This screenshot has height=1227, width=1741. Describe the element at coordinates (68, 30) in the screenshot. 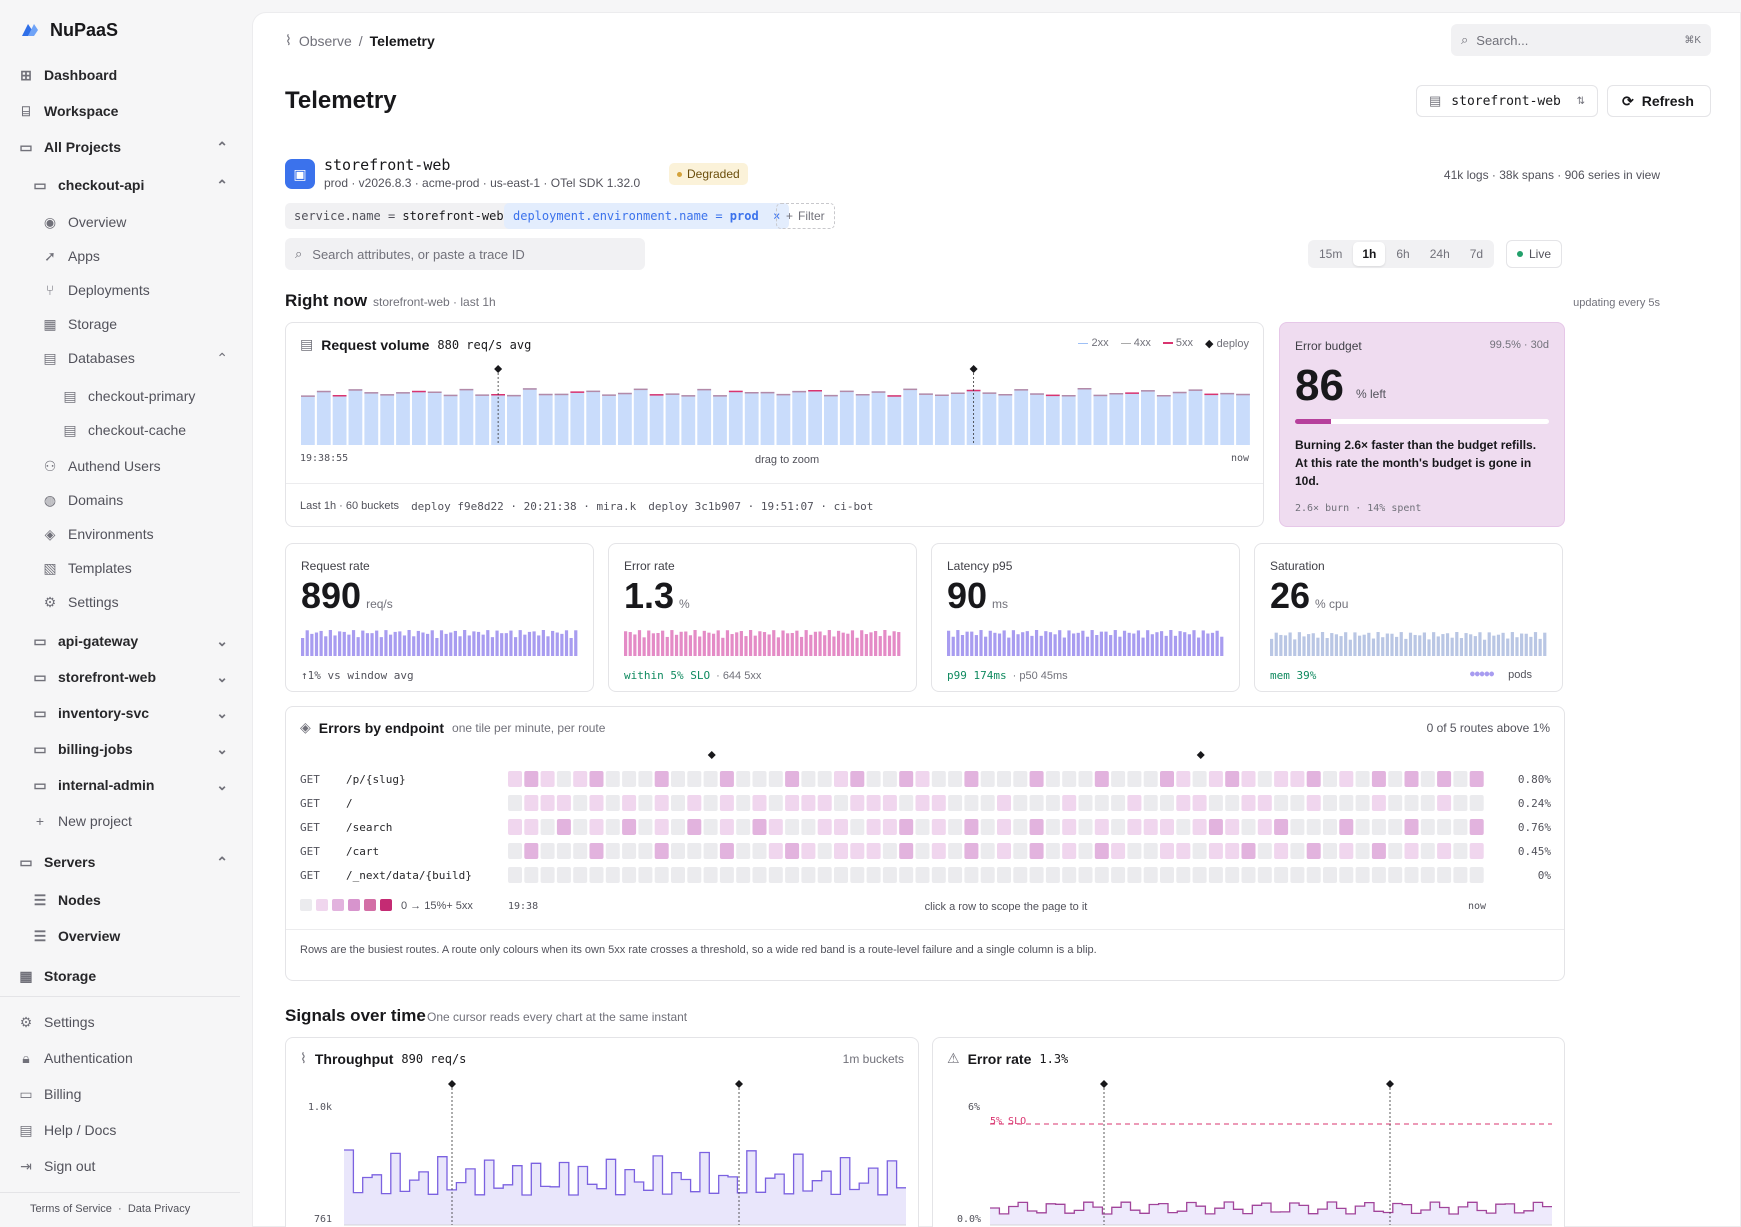

I see `brand-logo: NuPaaS` at that location.